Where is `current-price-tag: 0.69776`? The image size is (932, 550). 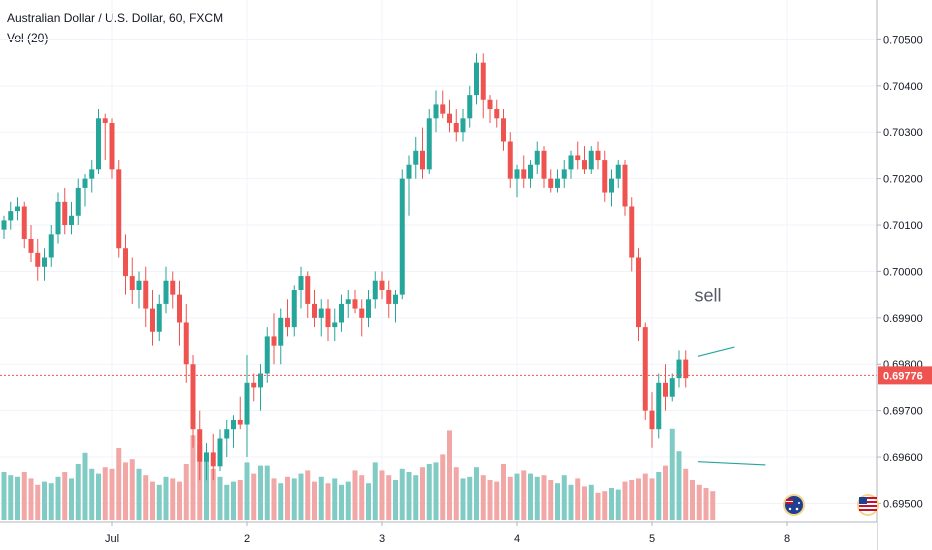
current-price-tag: 0.69776 is located at coordinates (905, 375).